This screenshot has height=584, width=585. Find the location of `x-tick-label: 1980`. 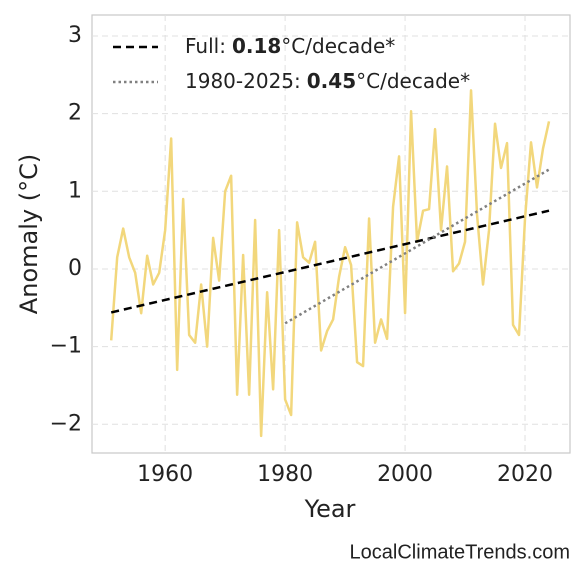

x-tick-label: 1980 is located at coordinates (285, 474).